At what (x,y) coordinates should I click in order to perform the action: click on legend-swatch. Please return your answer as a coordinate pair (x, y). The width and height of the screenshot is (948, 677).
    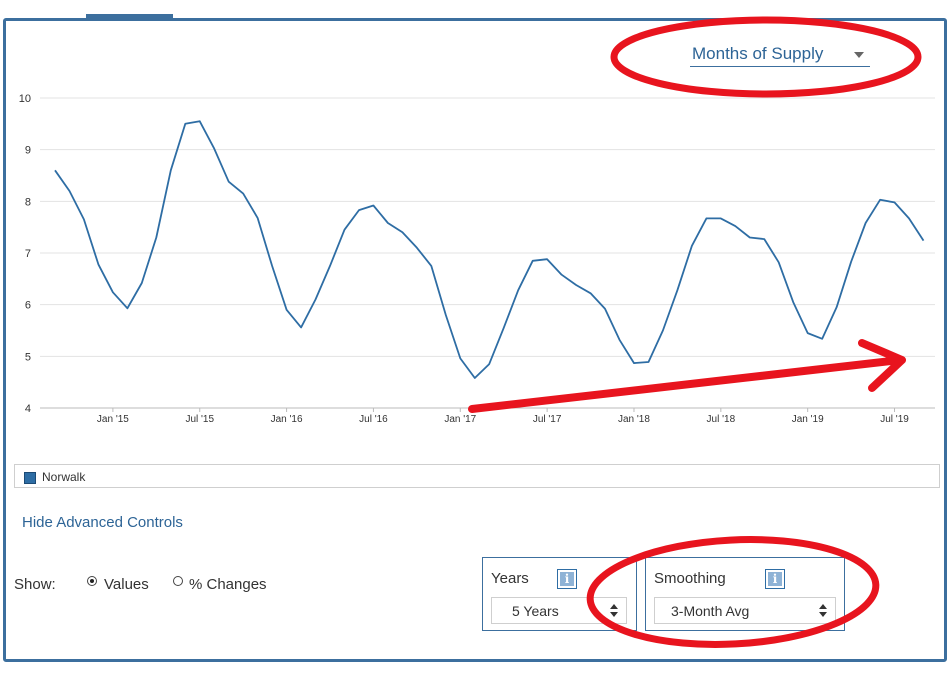
    Looking at the image, I should click on (30, 478).